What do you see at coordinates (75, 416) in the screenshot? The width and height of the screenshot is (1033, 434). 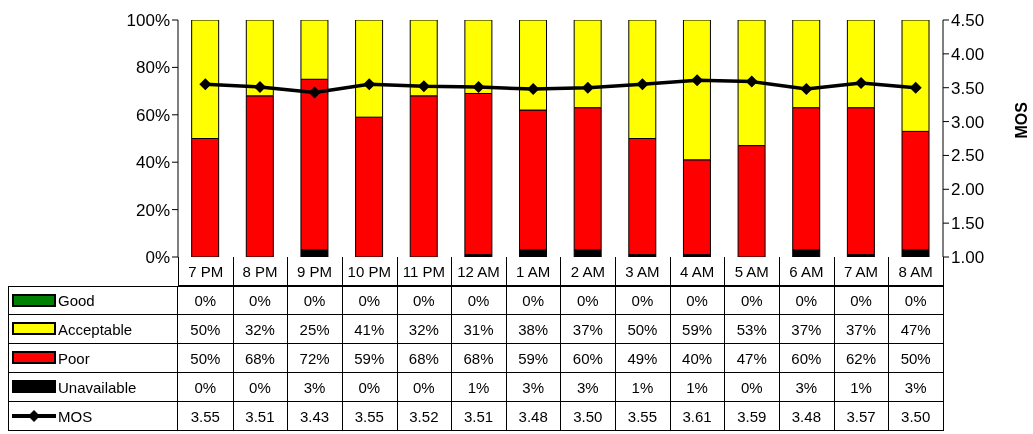 I see `legend-label: MOS` at bounding box center [75, 416].